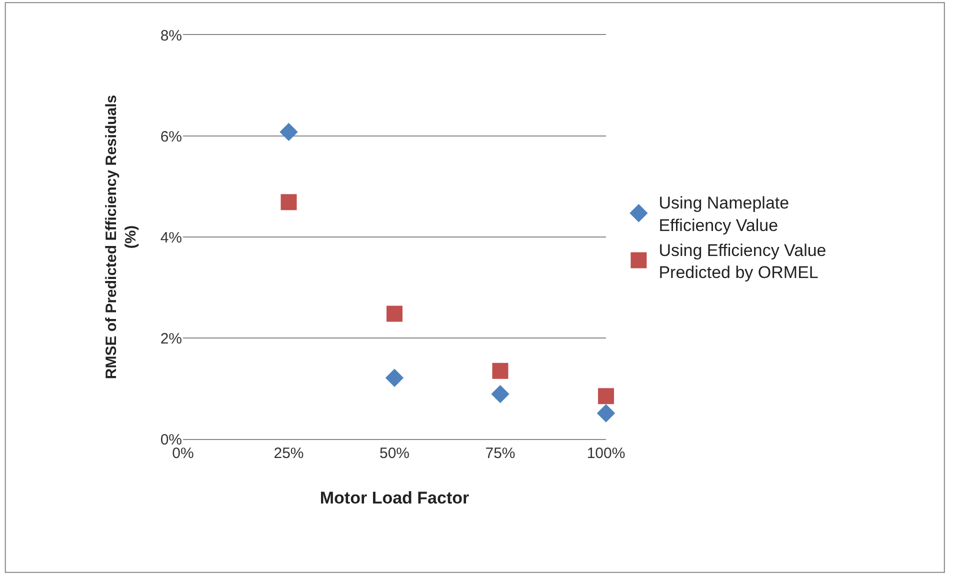 The width and height of the screenshot is (958, 579). What do you see at coordinates (171, 35) in the screenshot?
I see `y-tick-label: 8%` at bounding box center [171, 35].